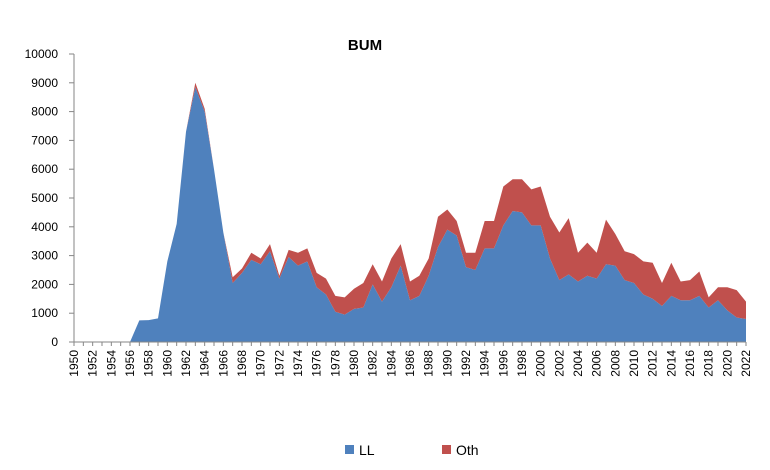 The width and height of the screenshot is (770, 470). Describe the element at coordinates (44, 284) in the screenshot. I see `y-tick-label: 2000` at that location.